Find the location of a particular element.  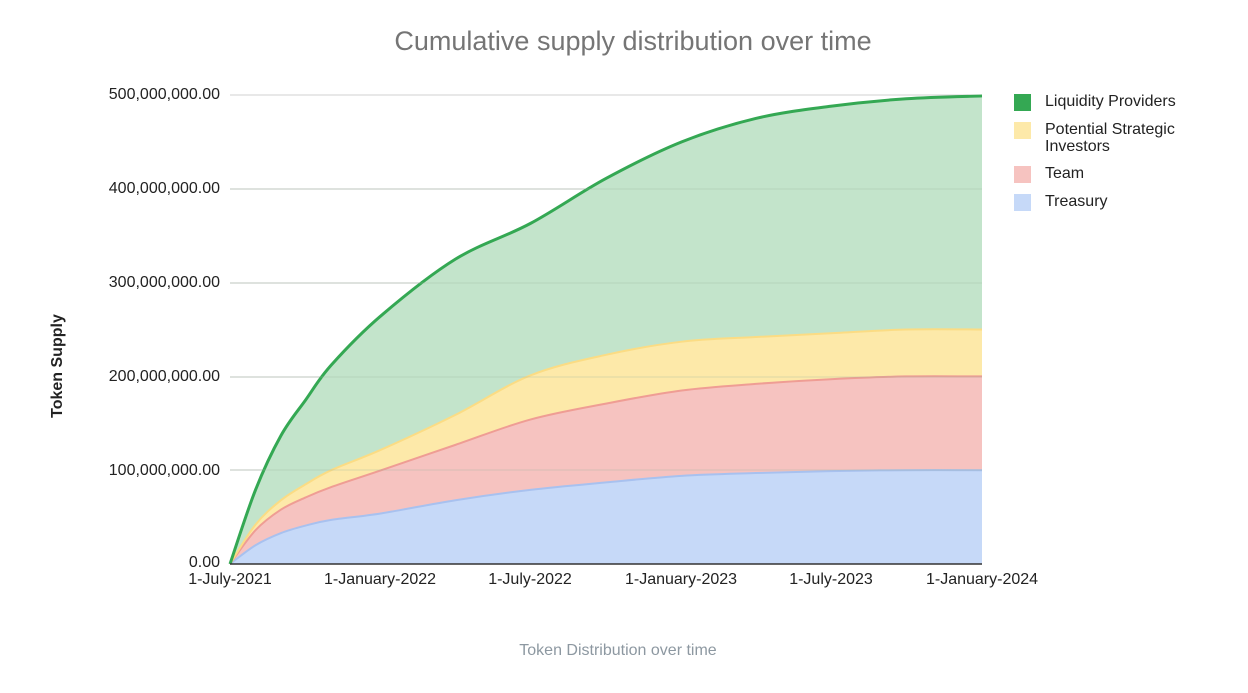

legend-item-treasury: Treasury is located at coordinates (1109, 202).